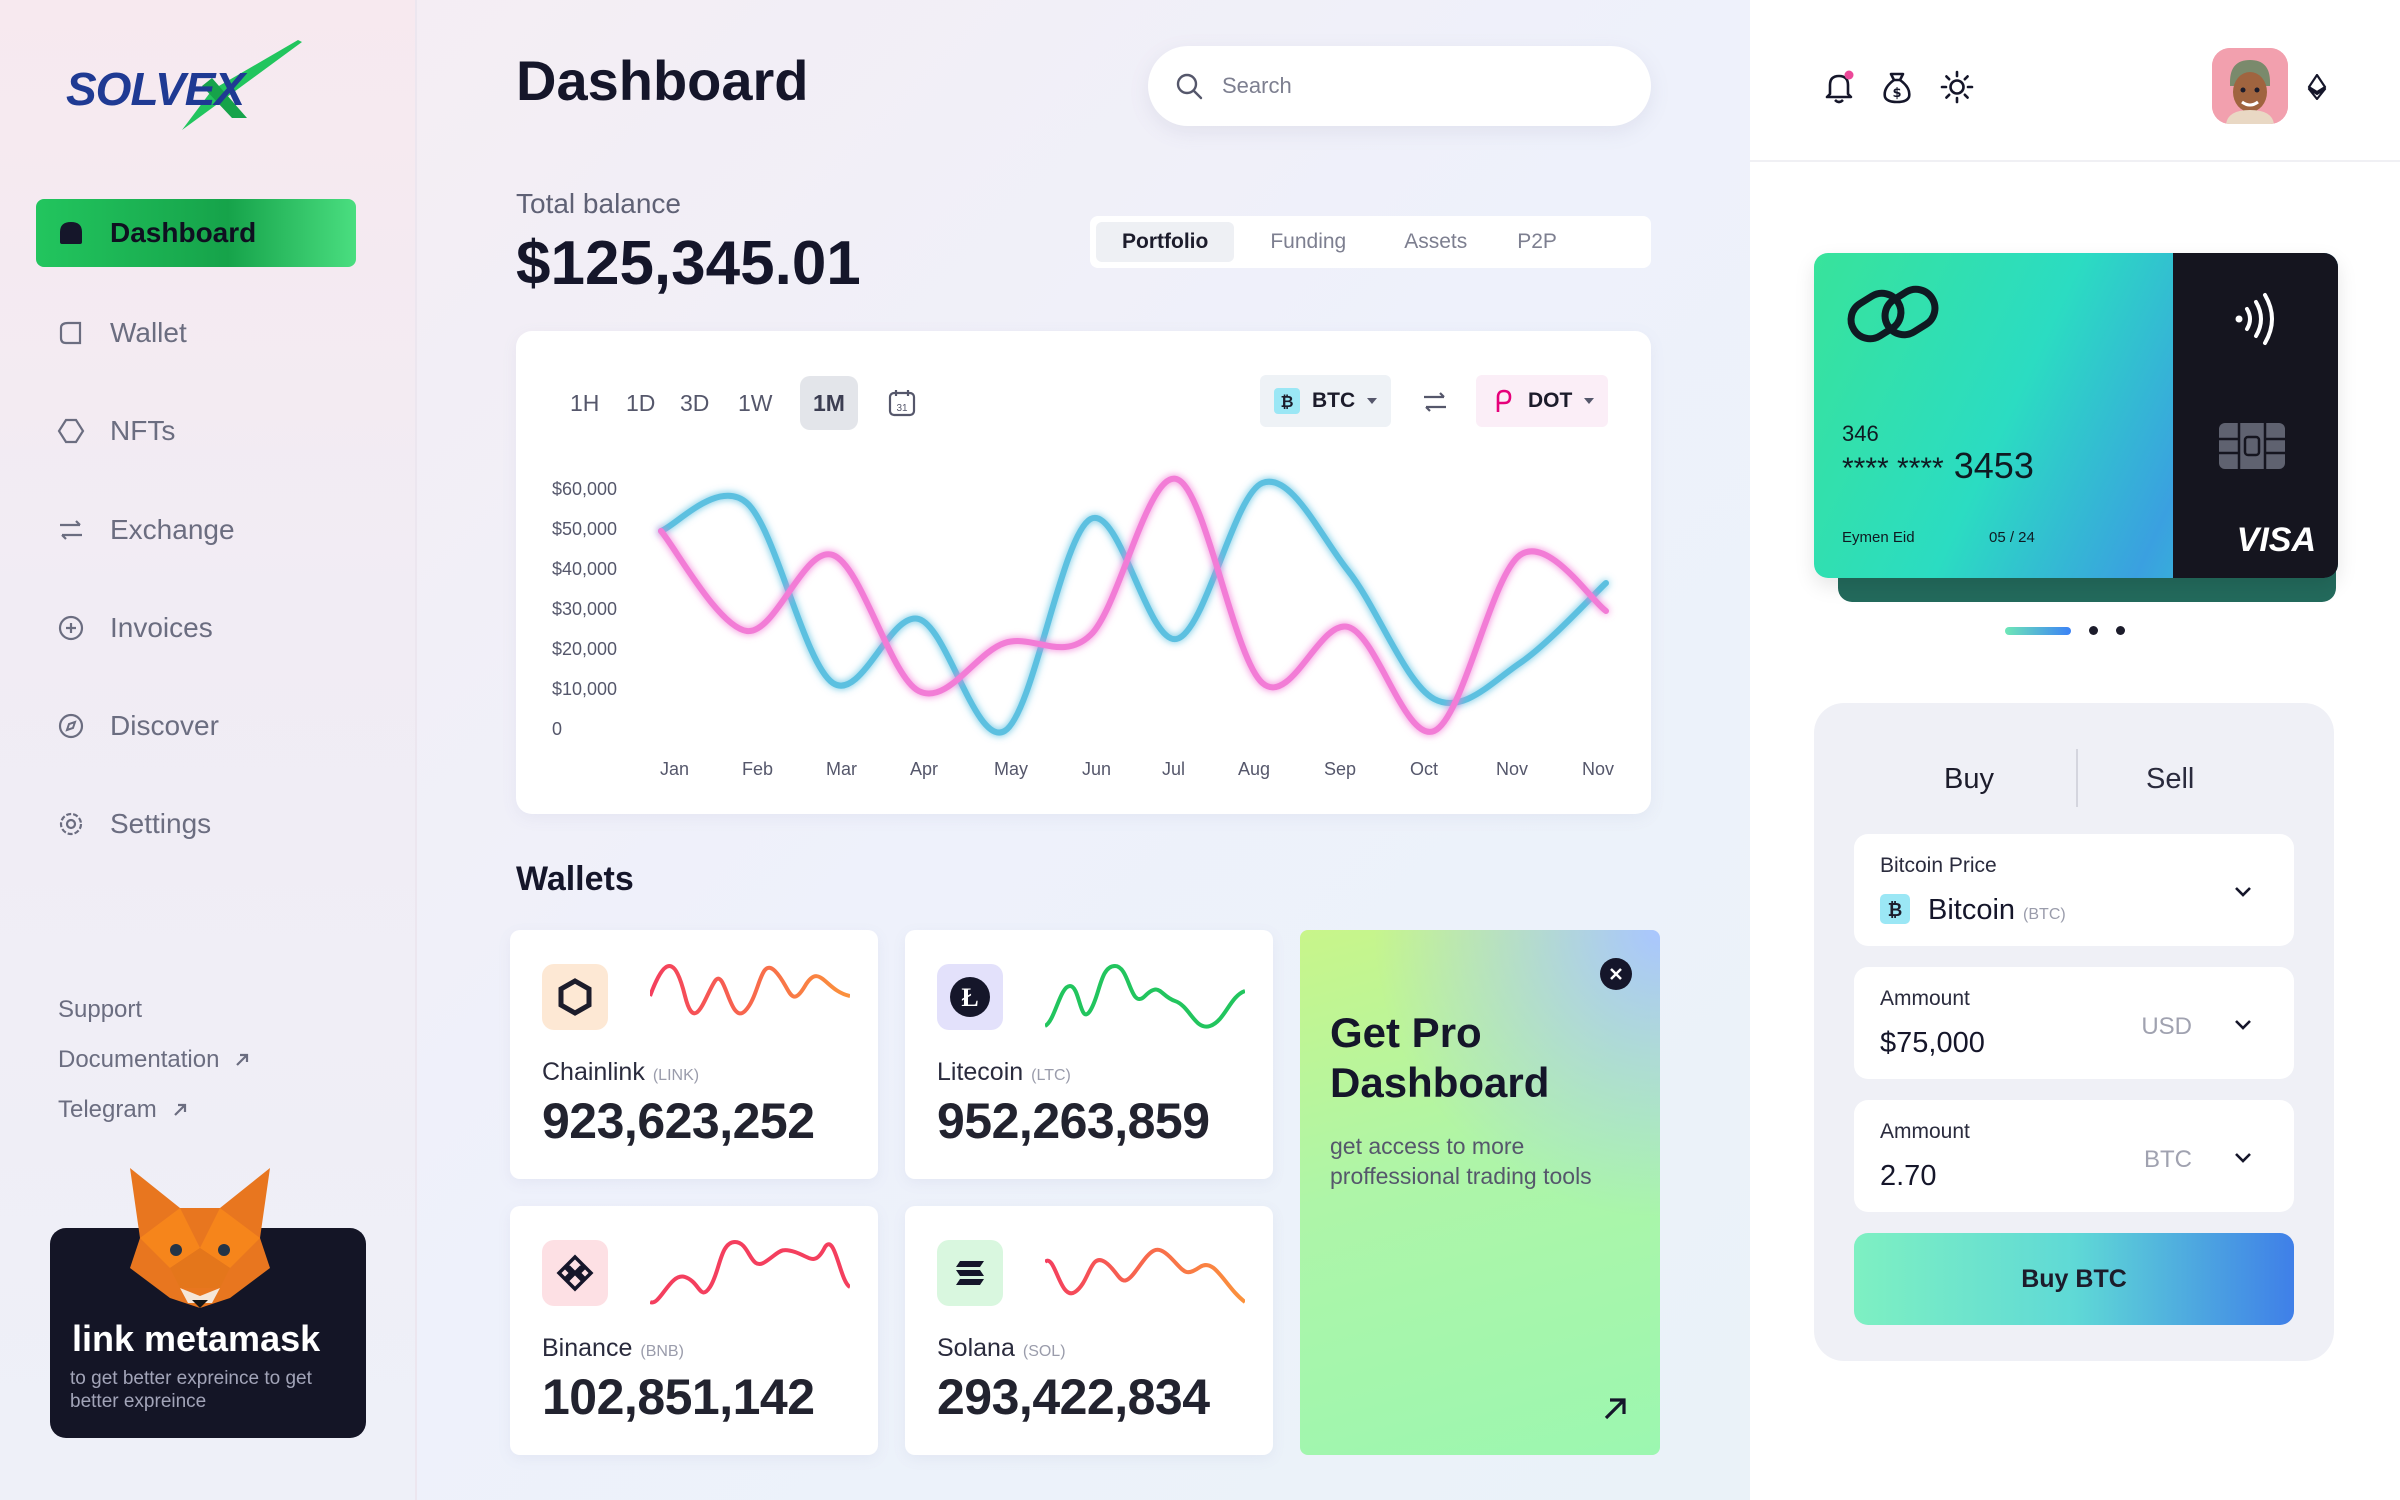 This screenshot has height=1500, width=2400. Describe the element at coordinates (1893, 314) in the screenshot. I see `card-brand-icon` at that location.